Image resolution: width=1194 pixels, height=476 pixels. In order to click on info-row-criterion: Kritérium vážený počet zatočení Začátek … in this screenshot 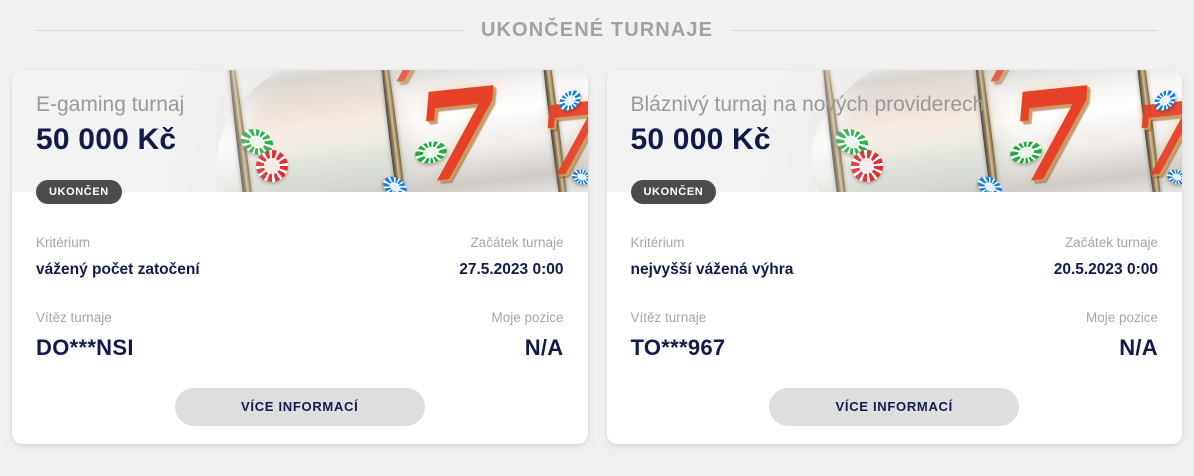, I will do `click(300, 256)`.